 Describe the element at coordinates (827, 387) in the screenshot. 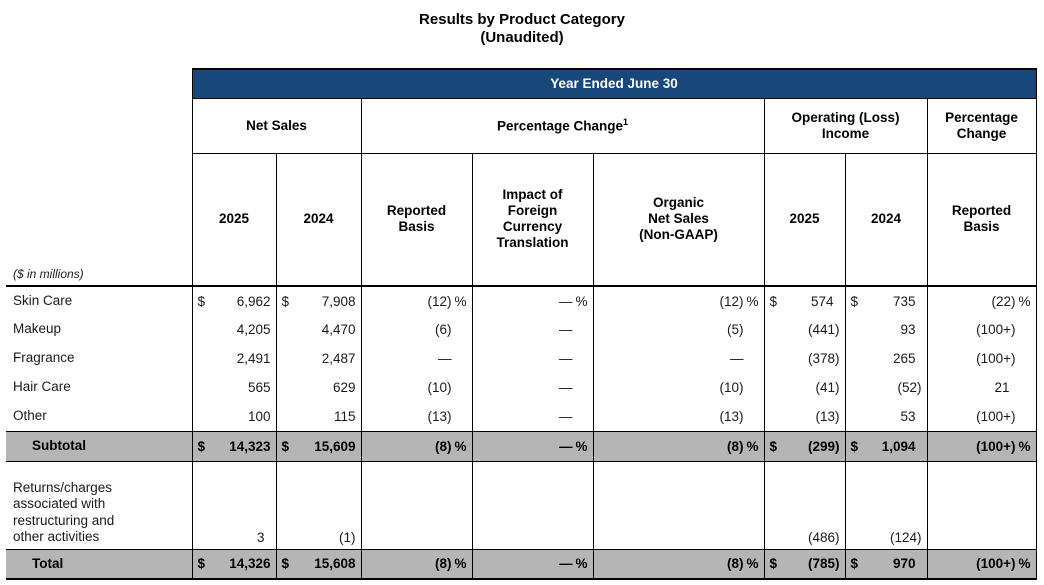

I see `cell-value: (41)` at that location.